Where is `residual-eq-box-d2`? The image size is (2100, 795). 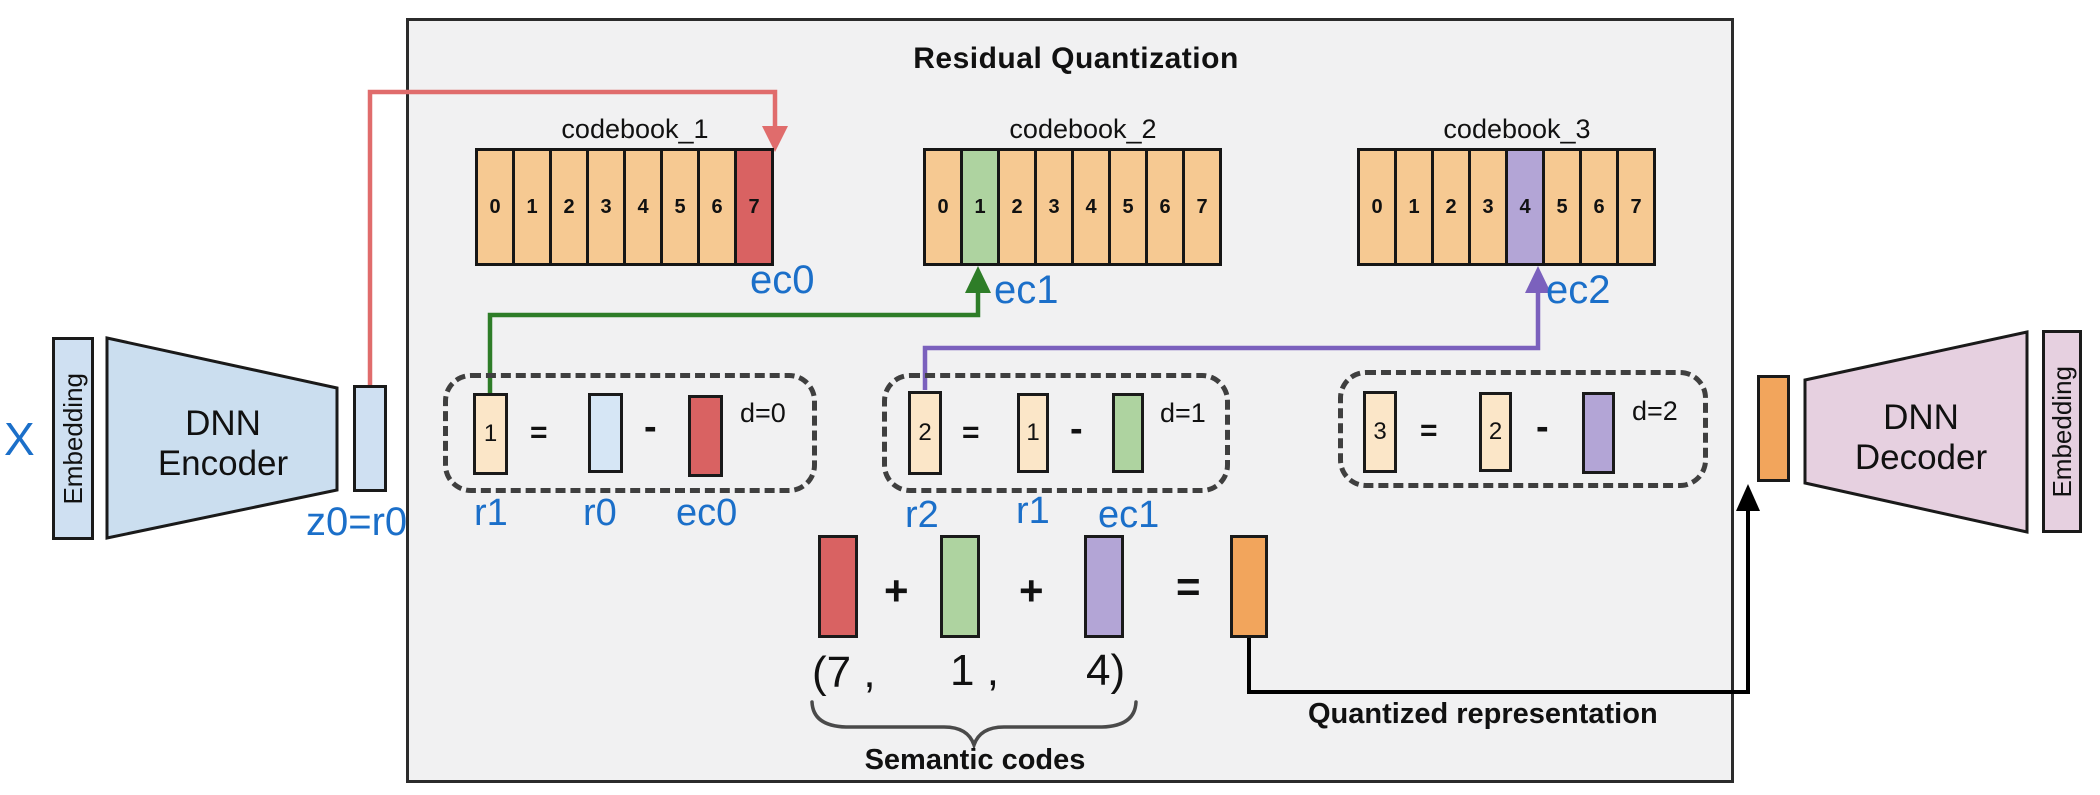
residual-eq-box-d2 is located at coordinates (1523, 429).